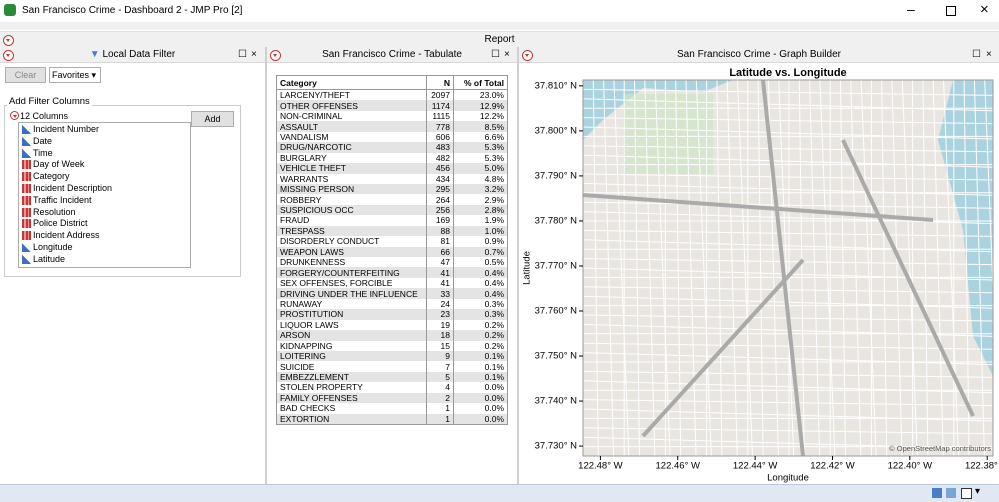 This screenshot has height=502, width=999. Describe the element at coordinates (908, 278) in the screenshot. I see `map-highway` at that location.